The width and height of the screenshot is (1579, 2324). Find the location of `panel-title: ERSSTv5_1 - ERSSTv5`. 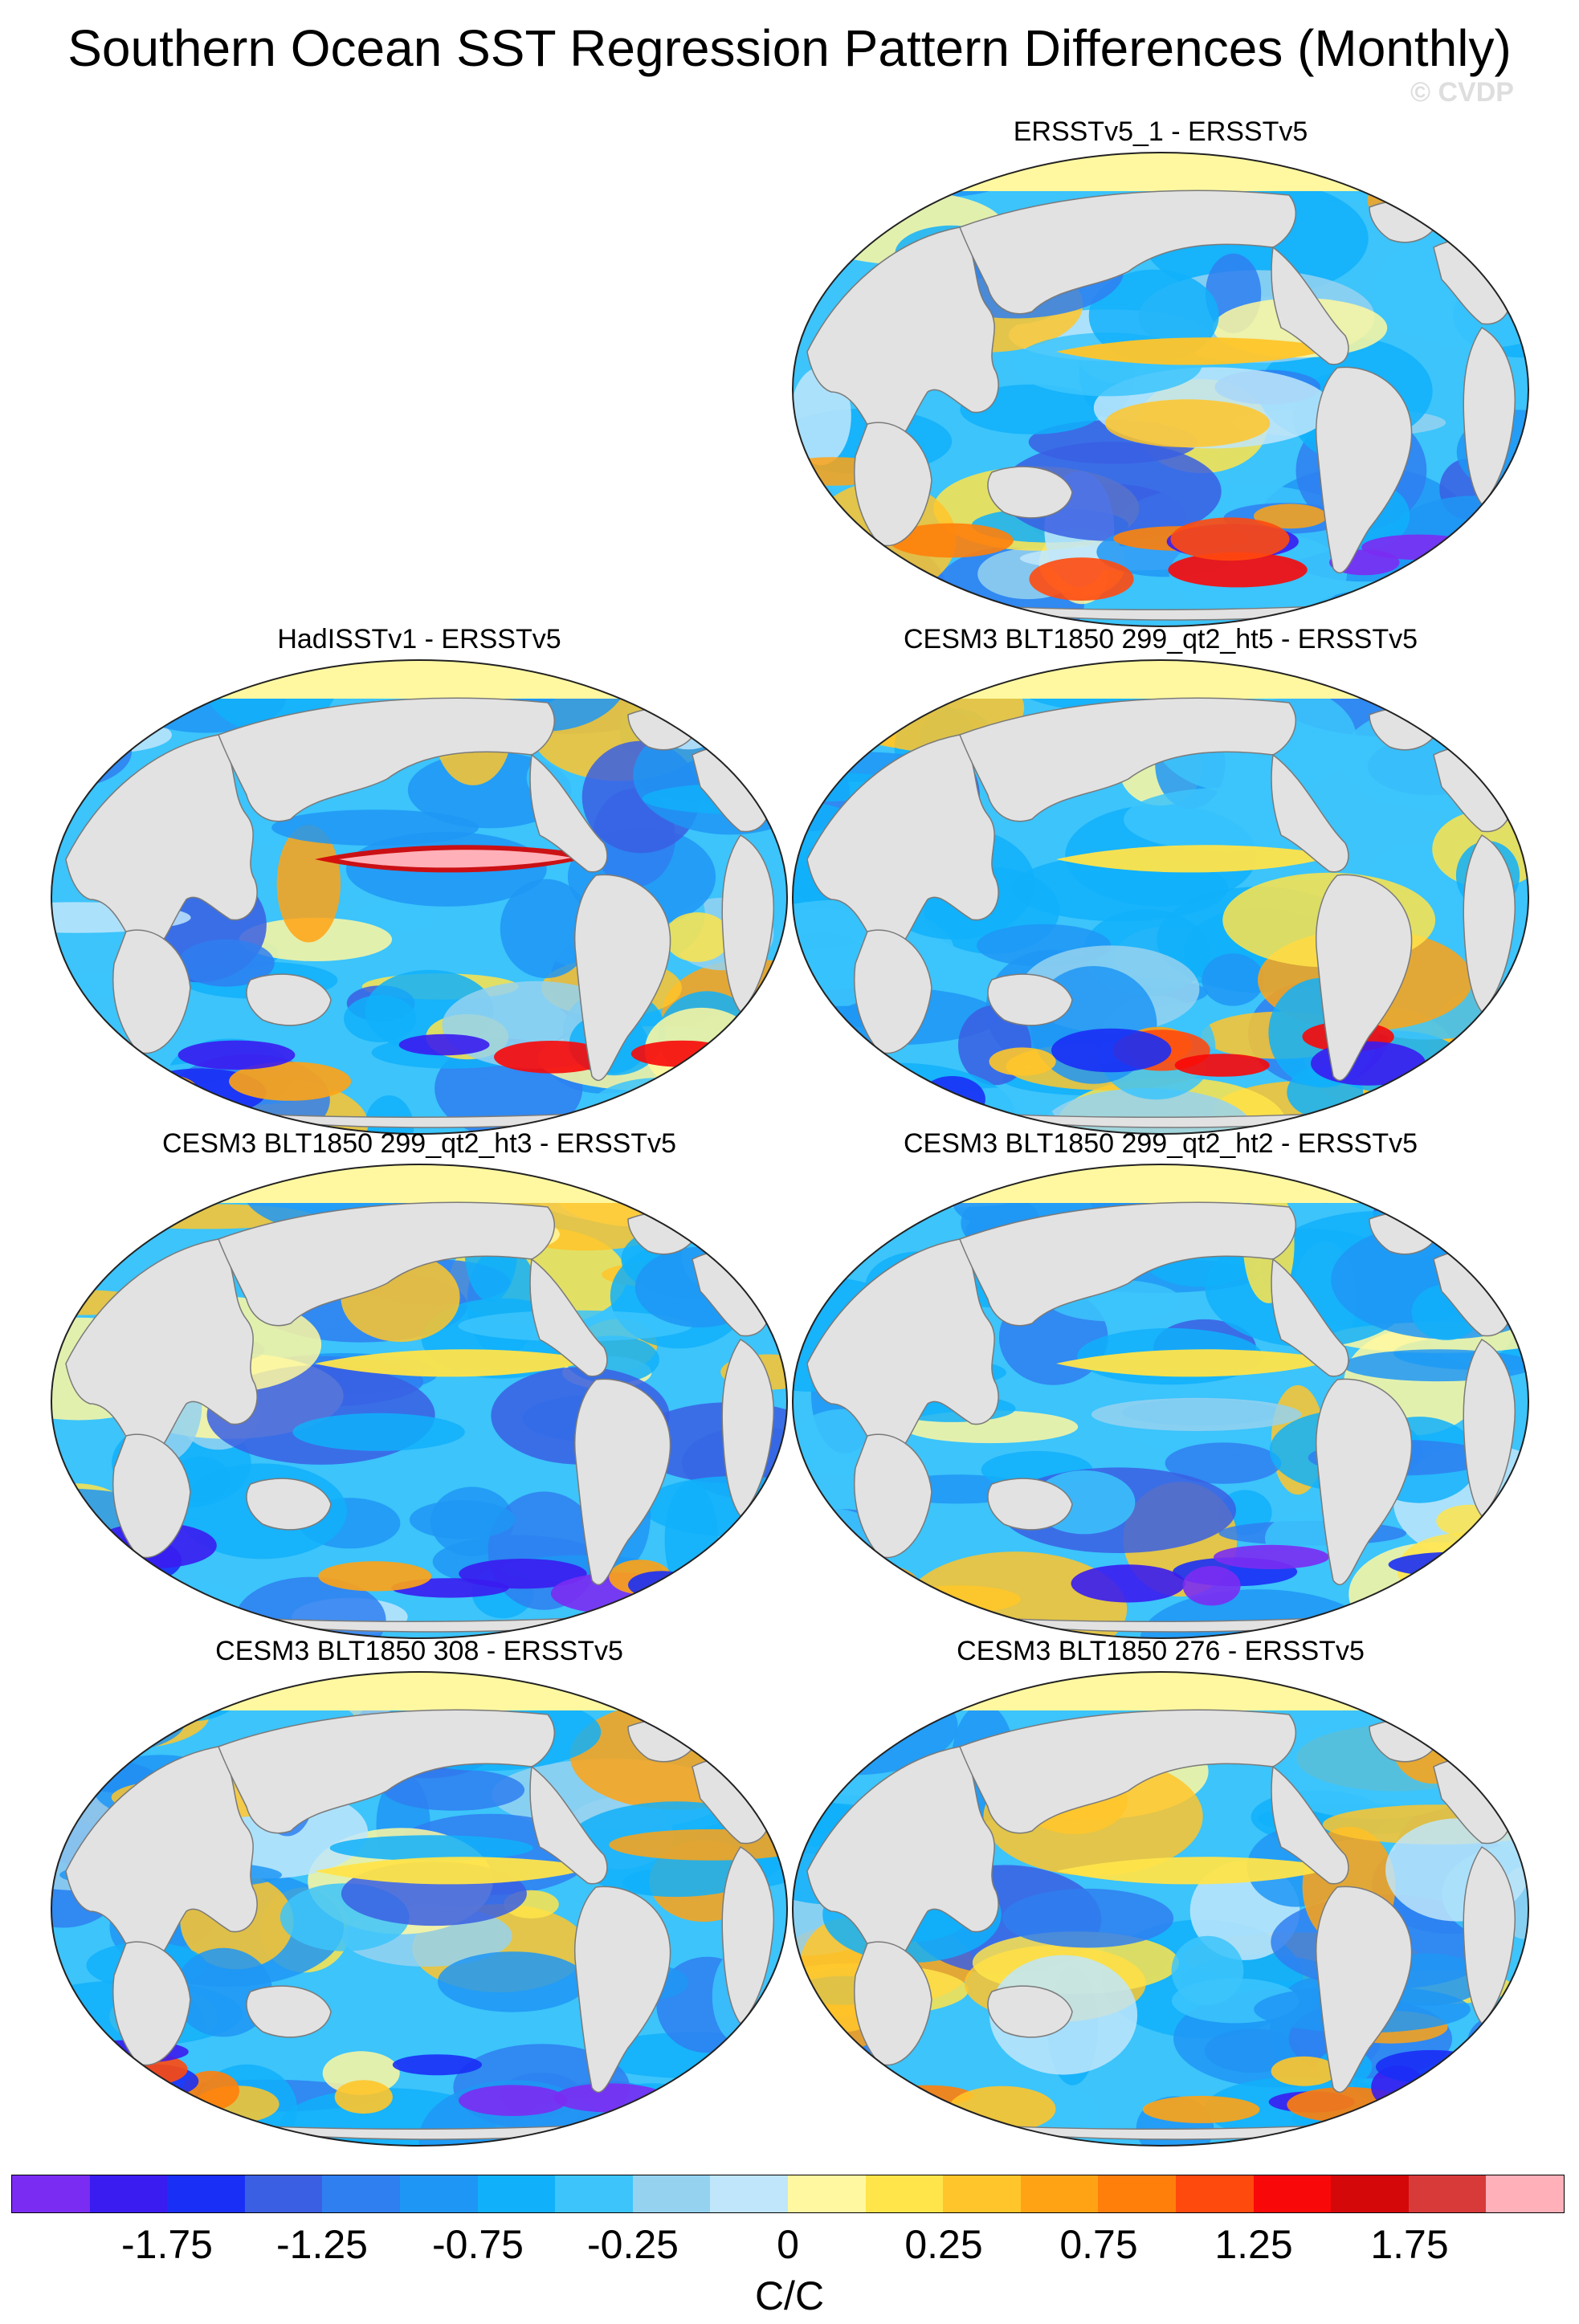

panel-title: ERSSTv5_1 - ERSSTv5 is located at coordinates (1160, 131).